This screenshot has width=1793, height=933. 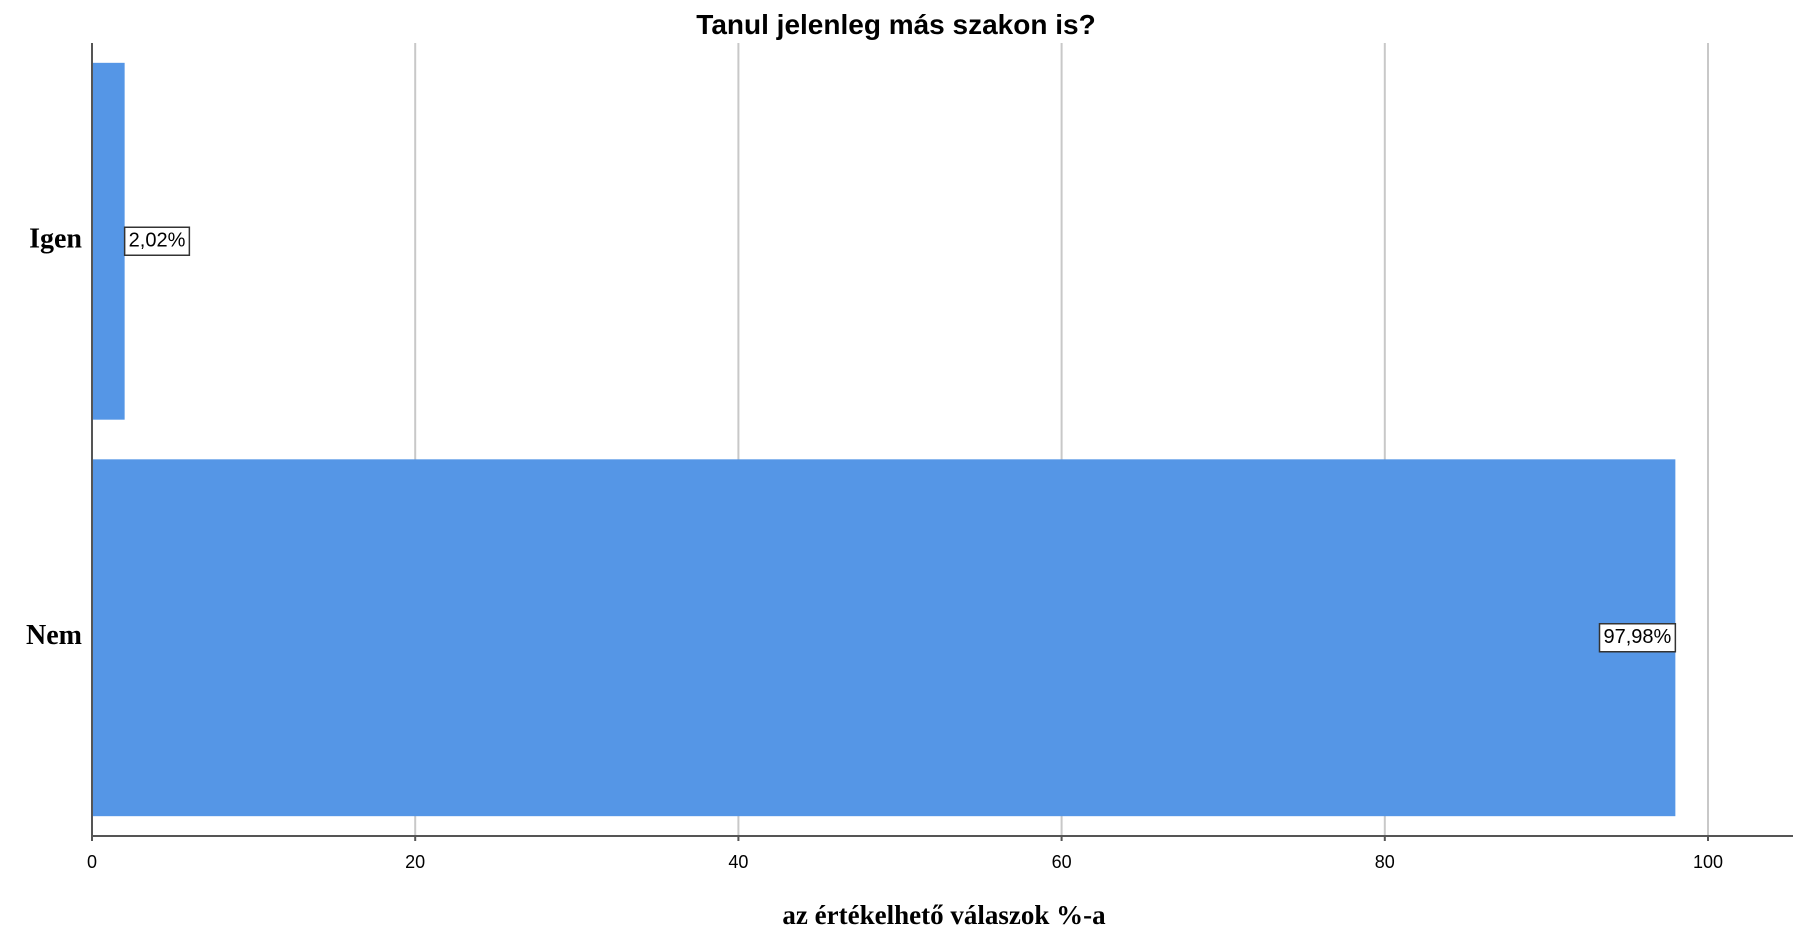 What do you see at coordinates (92, 862) in the screenshot?
I see `x-tick-label-0: 0` at bounding box center [92, 862].